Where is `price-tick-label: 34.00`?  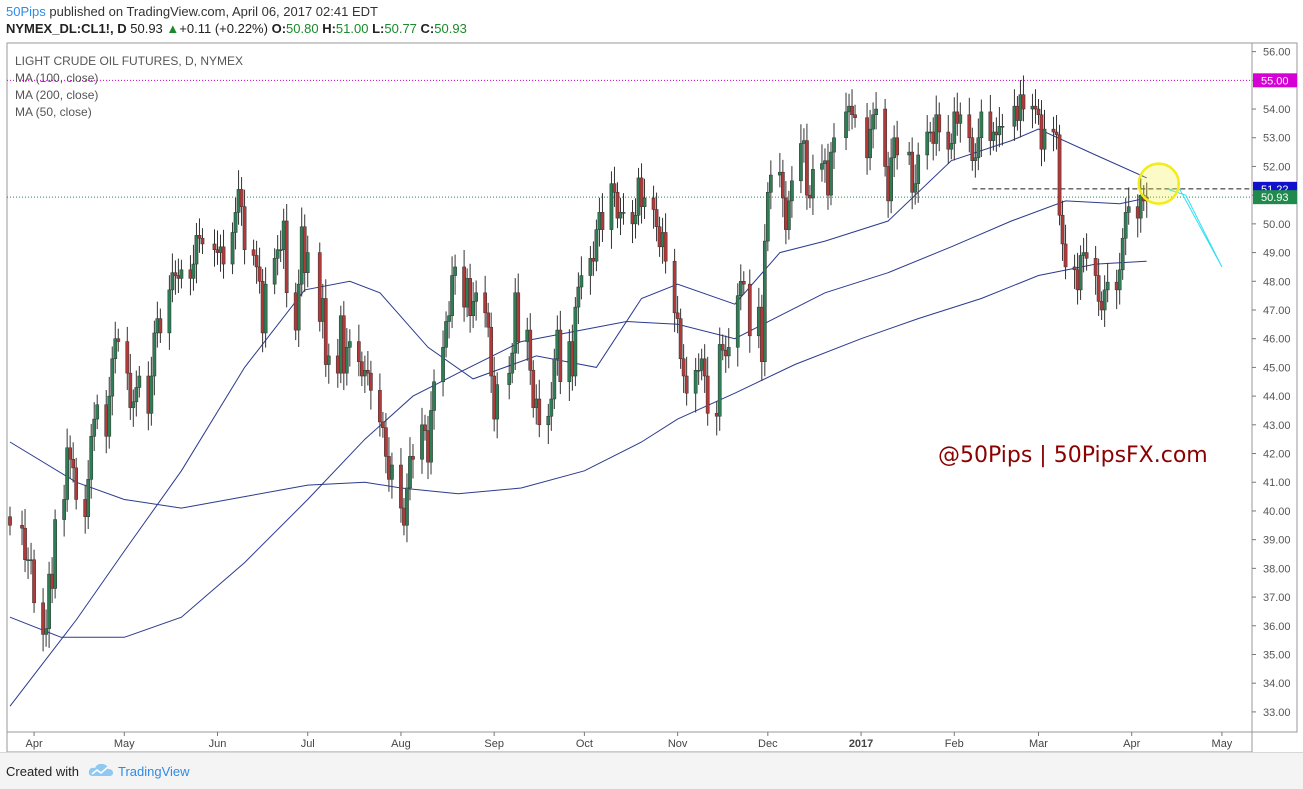 price-tick-label: 34.00 is located at coordinates (1277, 684).